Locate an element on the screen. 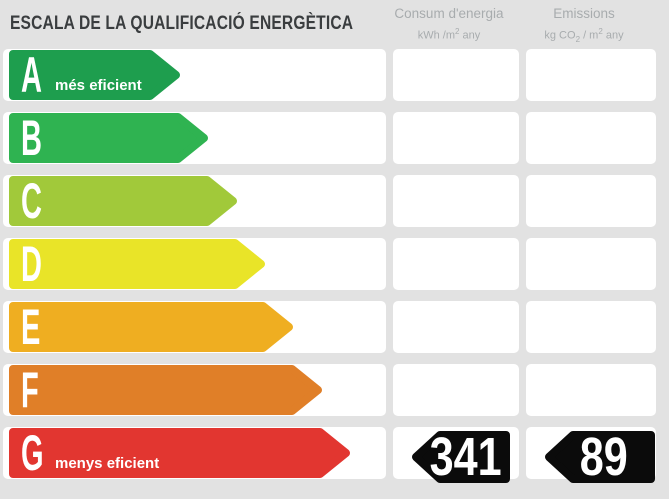 The height and width of the screenshot is (499, 669). rating-letter: A is located at coordinates (31, 75).